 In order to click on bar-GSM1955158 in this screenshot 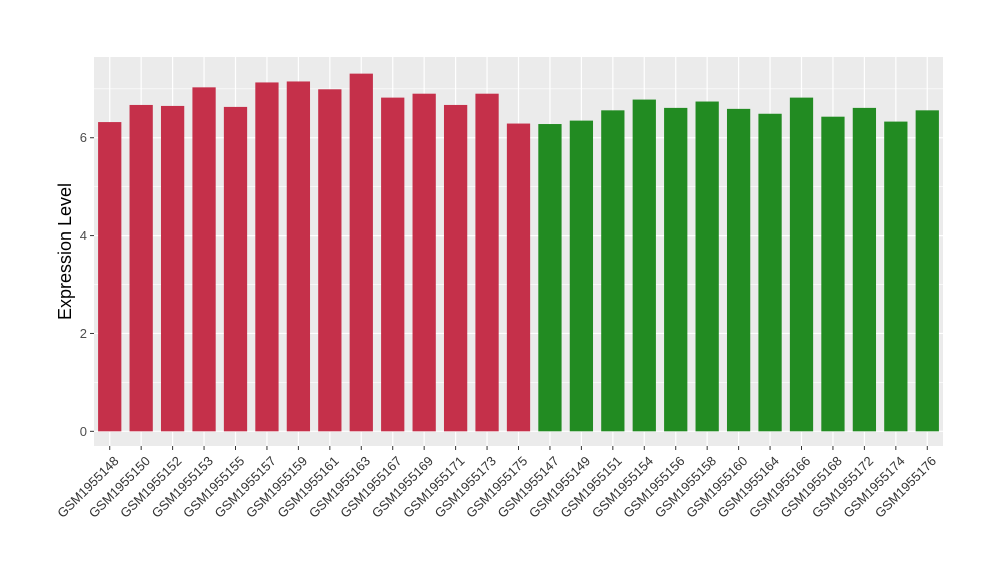, I will do `click(707, 266)`.